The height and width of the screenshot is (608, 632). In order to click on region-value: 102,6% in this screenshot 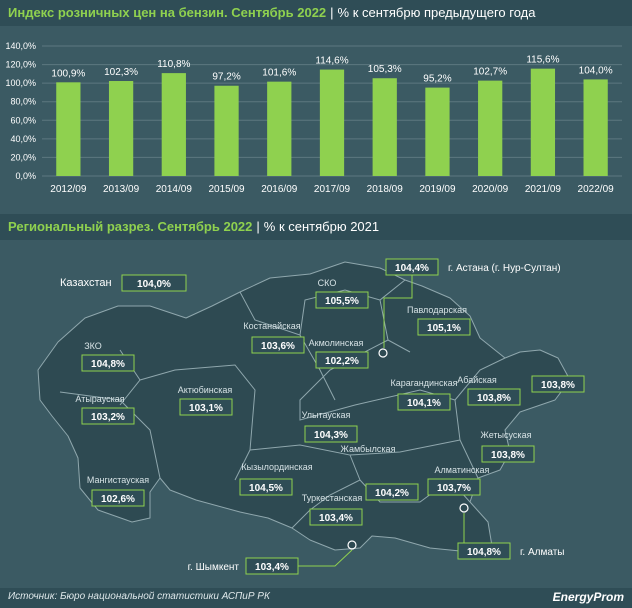, I will do `click(118, 499)`.